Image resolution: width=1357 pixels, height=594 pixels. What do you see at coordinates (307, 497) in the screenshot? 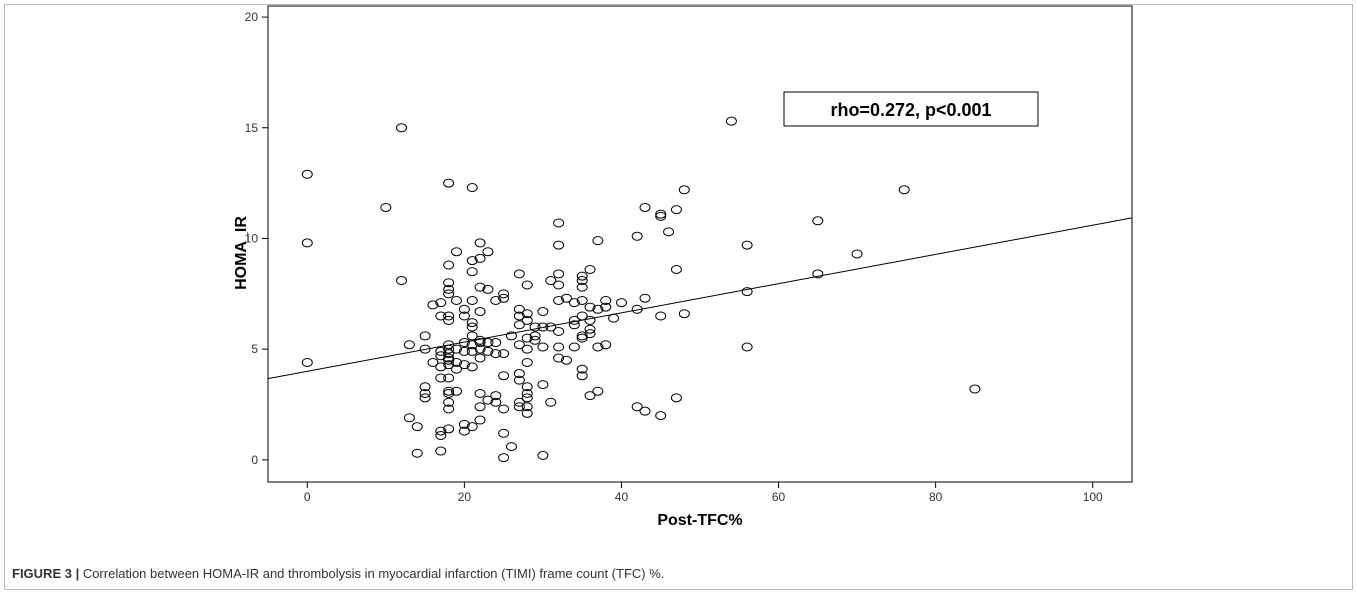
I see `x-tick-label: 0` at bounding box center [307, 497].